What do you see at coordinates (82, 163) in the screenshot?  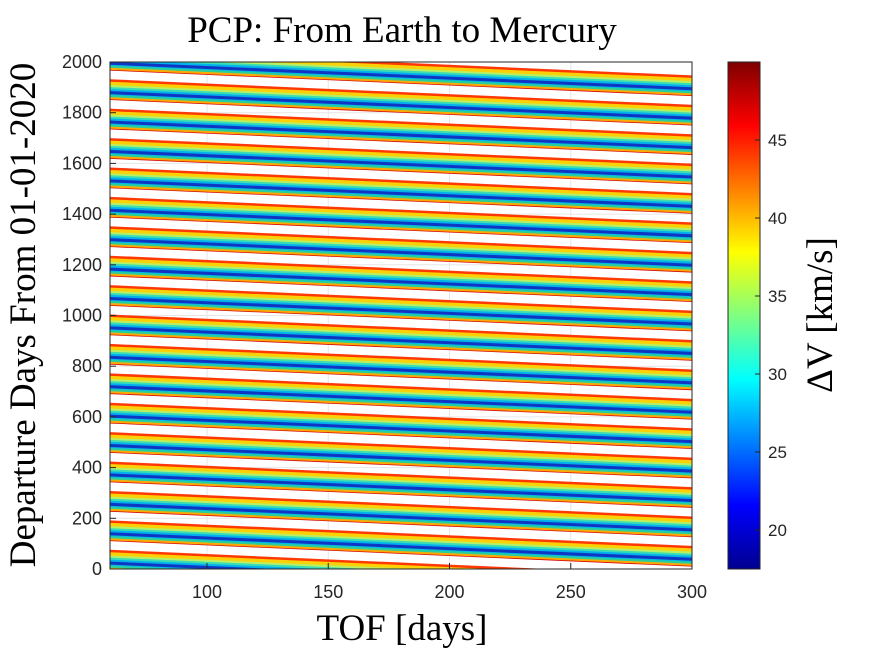 I see `y-tick-label: 1600` at bounding box center [82, 163].